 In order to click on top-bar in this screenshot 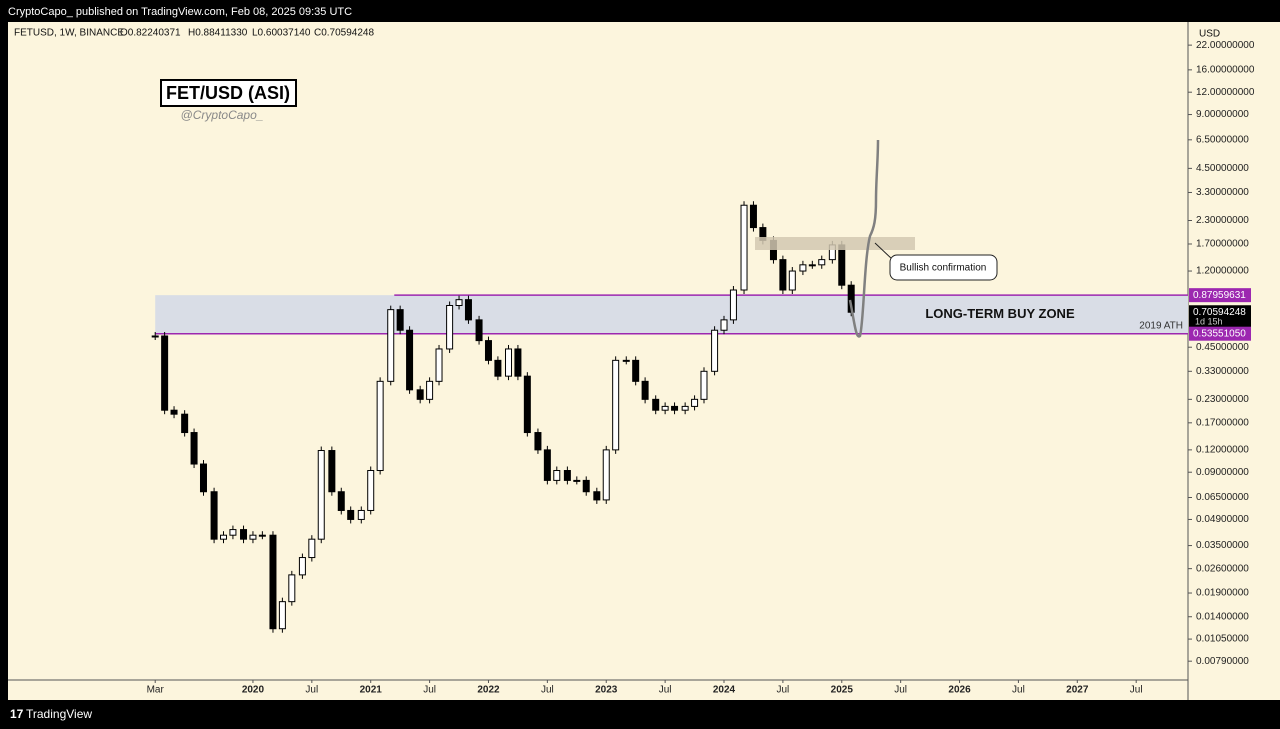, I will do `click(640, 11)`.